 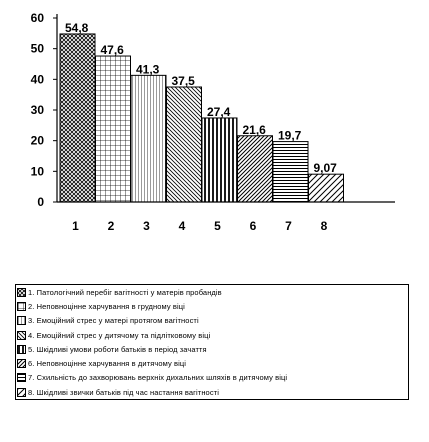 I want to click on x-tick-label: 5, so click(x=217, y=226).